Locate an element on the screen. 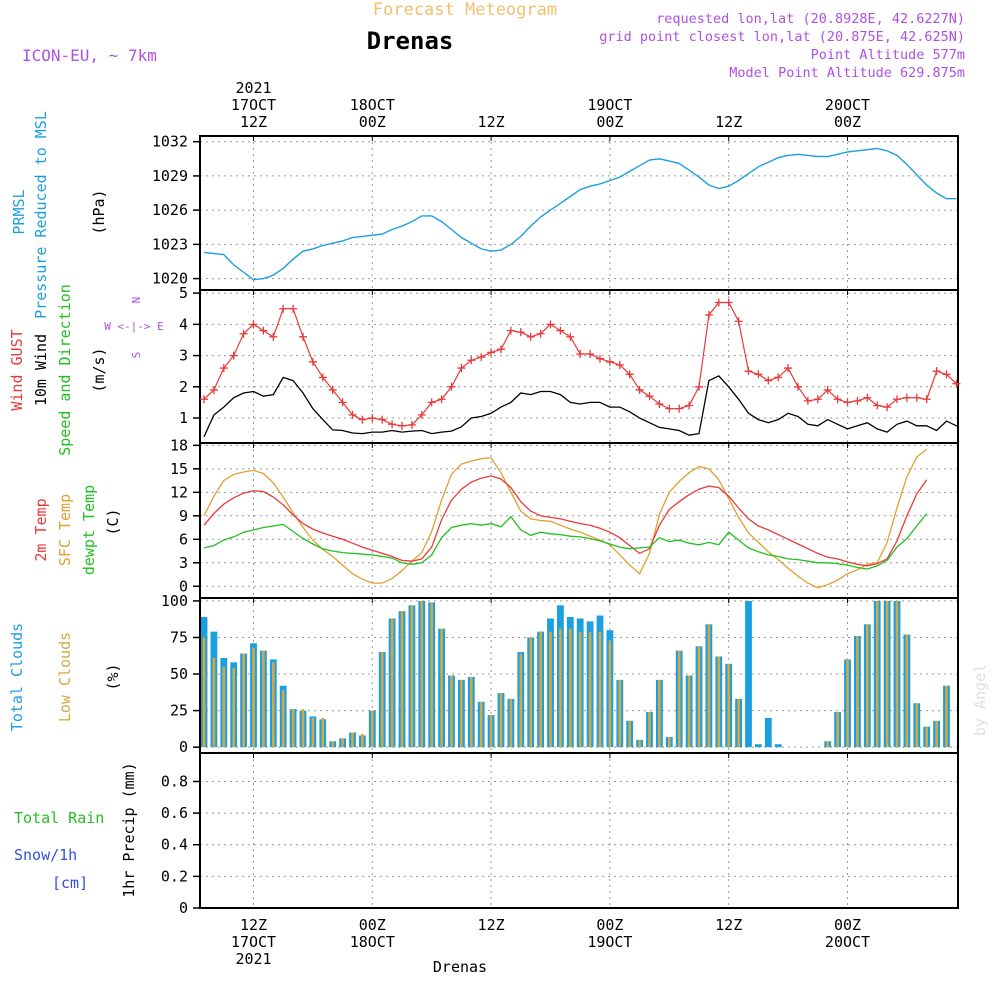  y-tick-label: 1032 is located at coordinates (170, 142).